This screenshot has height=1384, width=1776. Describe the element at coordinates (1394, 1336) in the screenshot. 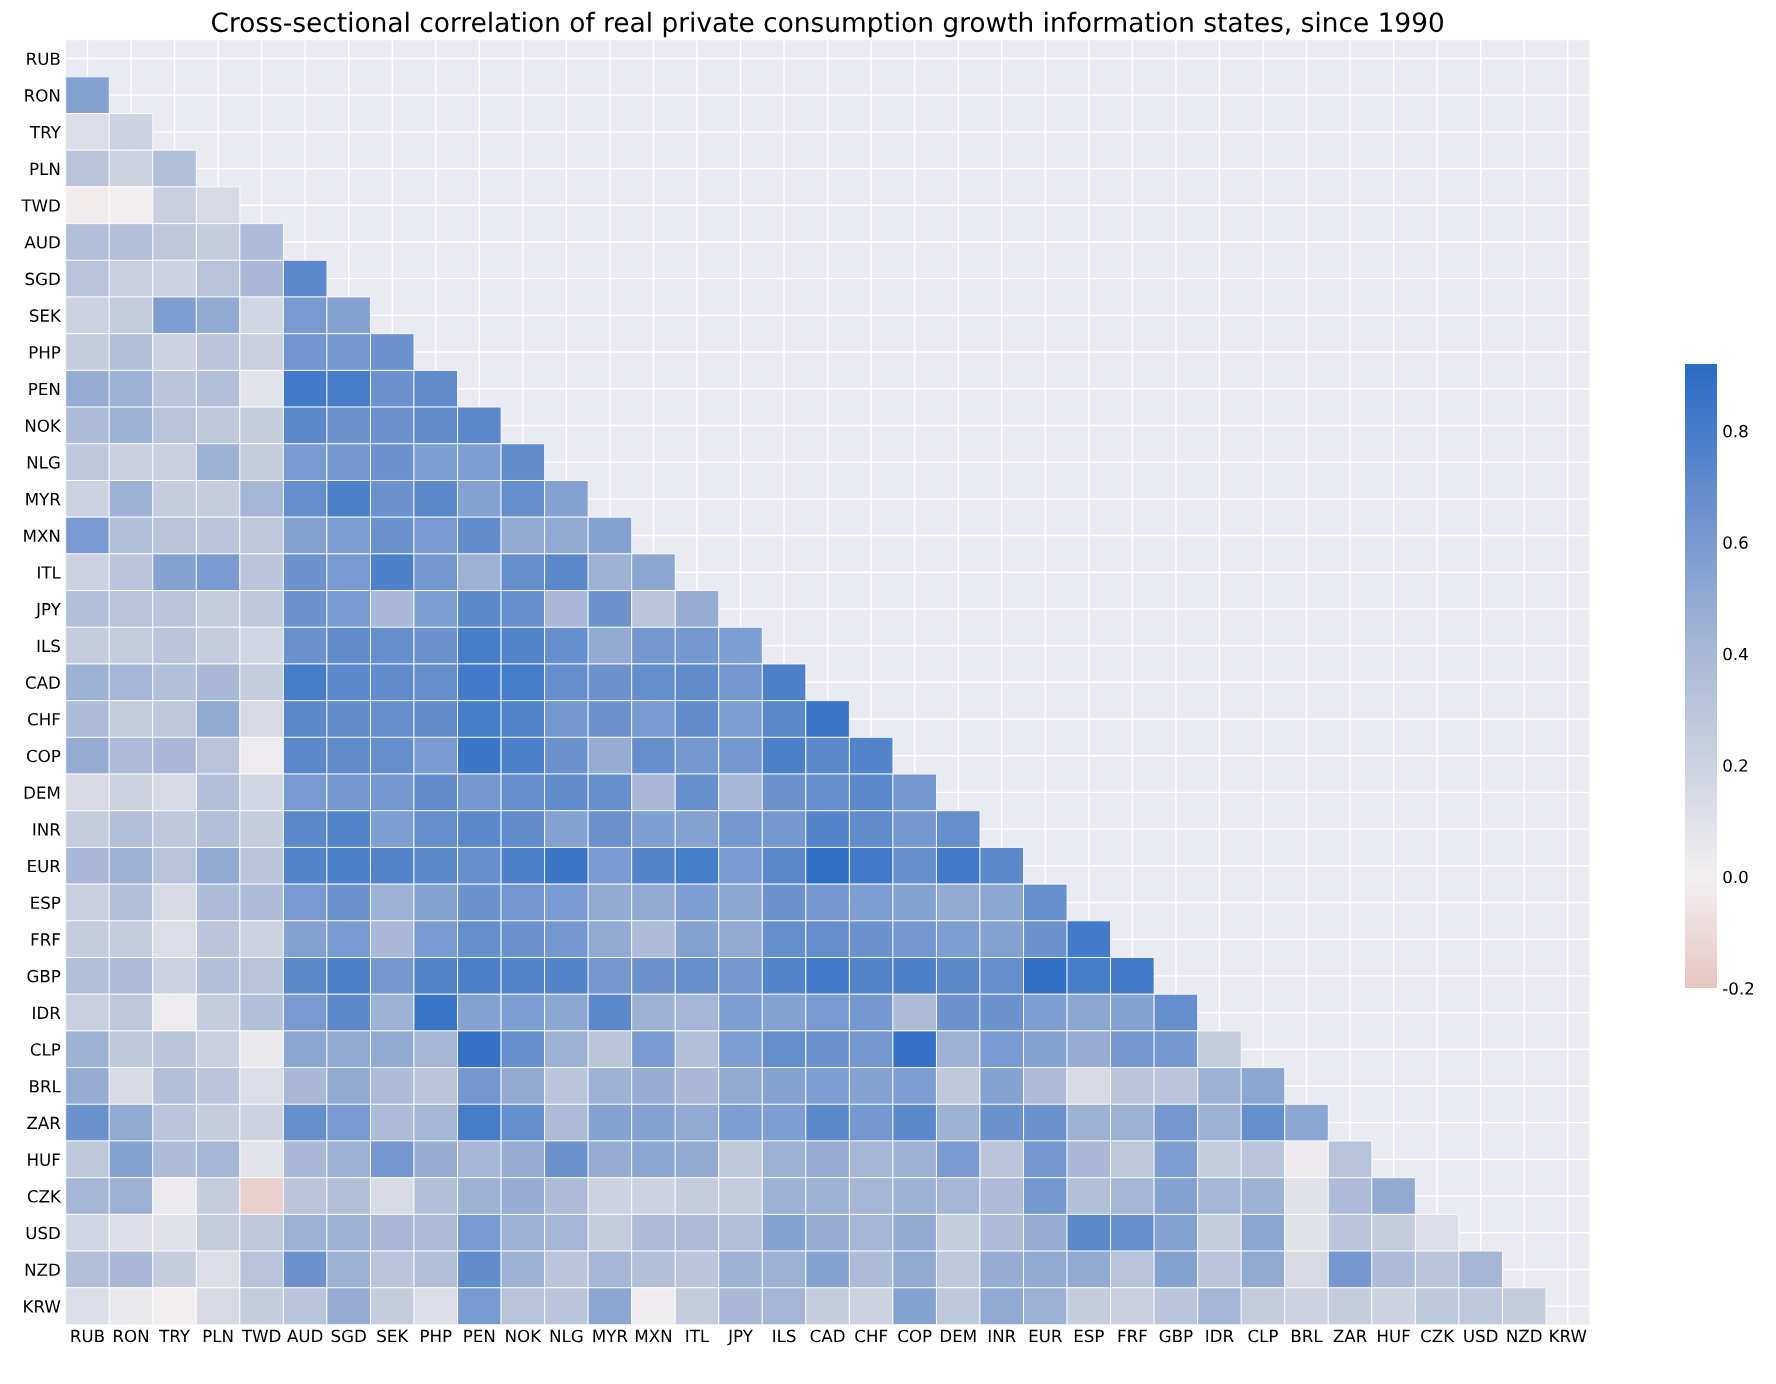

I see `x-tick-label: HUF` at that location.